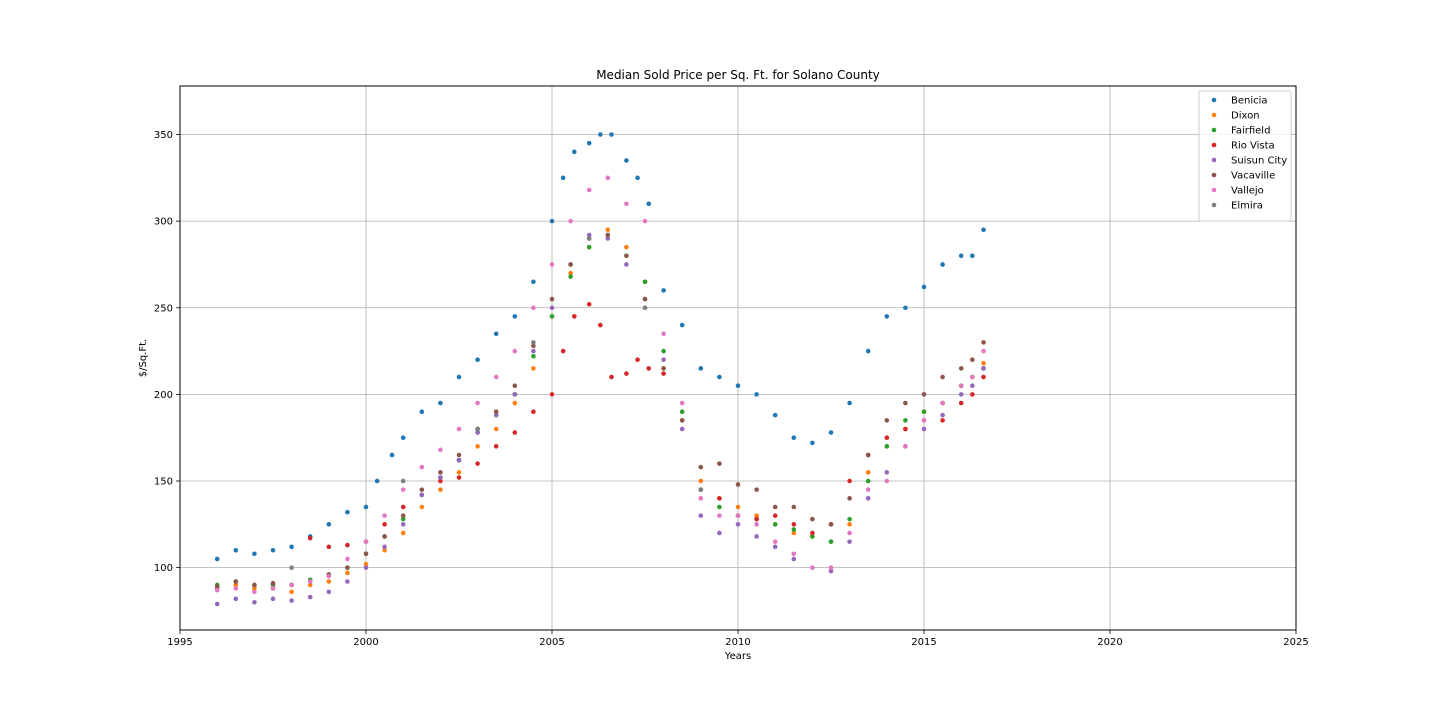 The image size is (1440, 720). I want to click on x-tick-label: 2005, so click(551, 642).